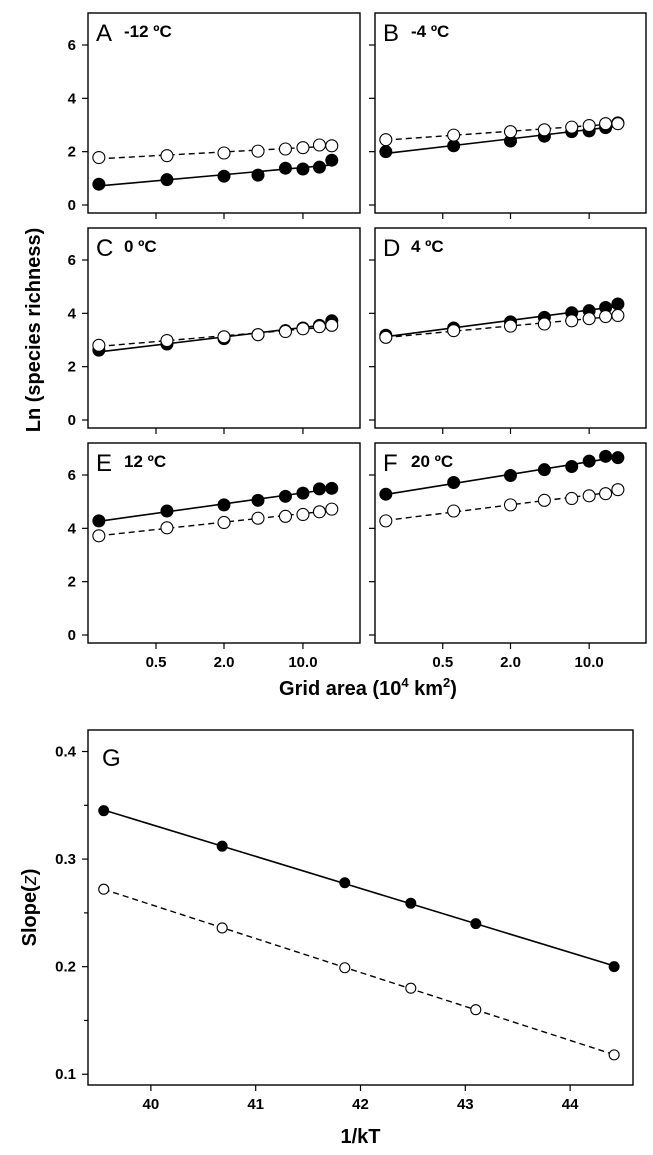 The image size is (653, 1155). What do you see at coordinates (570, 1104) in the screenshot?
I see `x-tick-label: 44` at bounding box center [570, 1104].